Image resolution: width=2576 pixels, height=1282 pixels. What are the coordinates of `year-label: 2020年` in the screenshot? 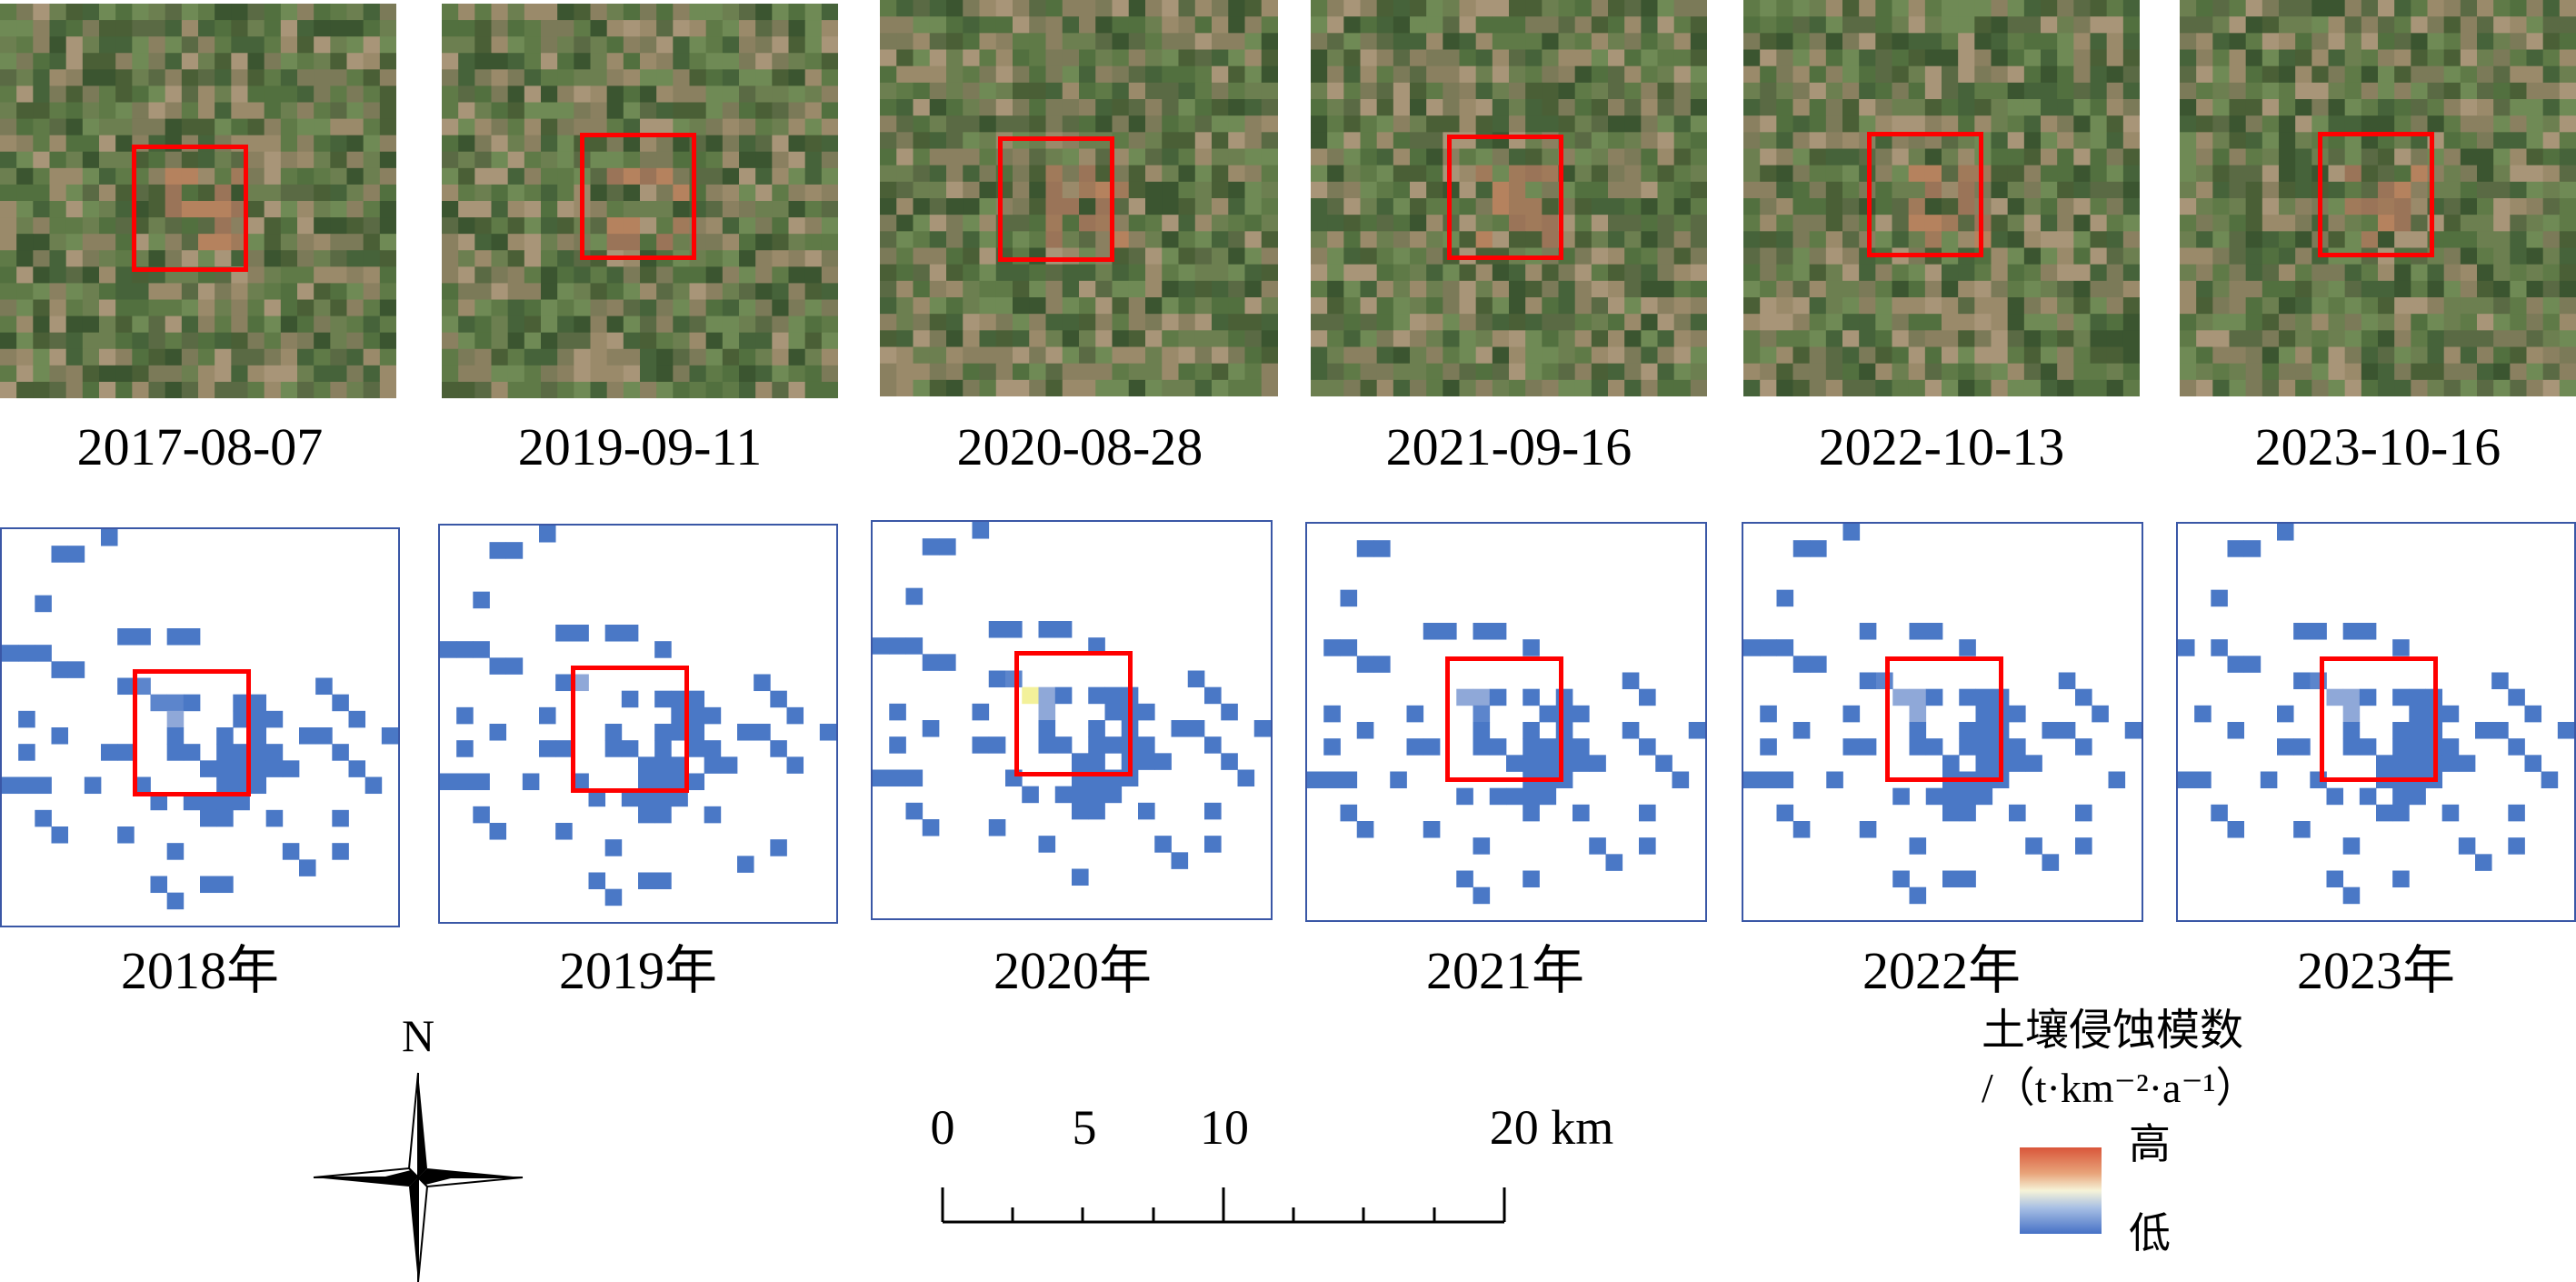 It's located at (1072, 970).